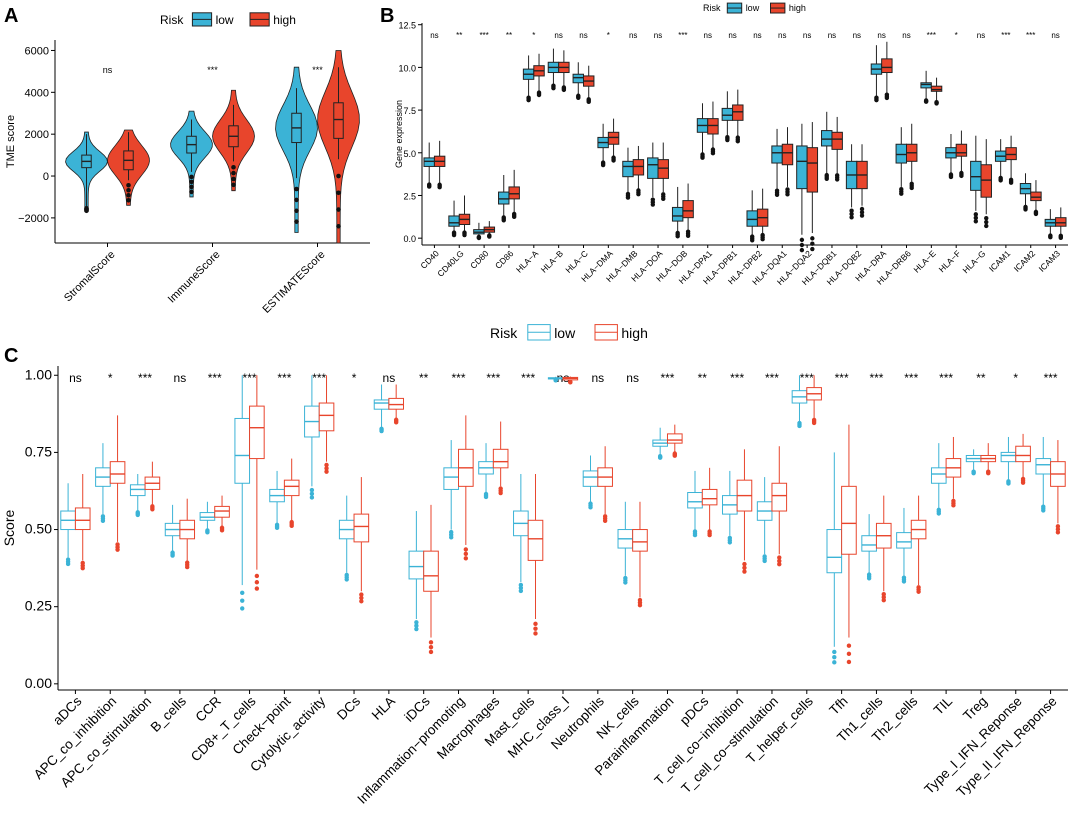  What do you see at coordinates (552, 261) in the screenshot?
I see `x-tick-label-hla-b: HLA−B` at bounding box center [552, 261].